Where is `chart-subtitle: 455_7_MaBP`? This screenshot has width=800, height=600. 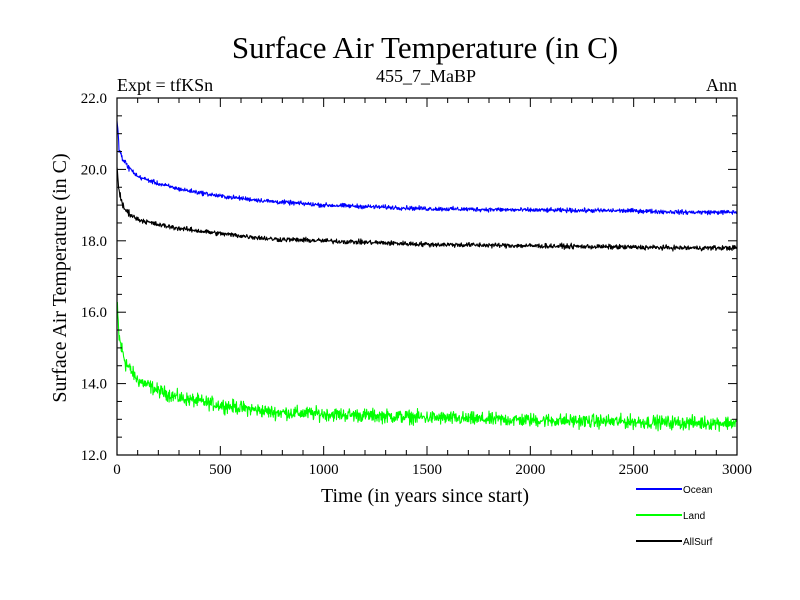
chart-subtitle: 455_7_MaBP is located at coordinates (426, 76).